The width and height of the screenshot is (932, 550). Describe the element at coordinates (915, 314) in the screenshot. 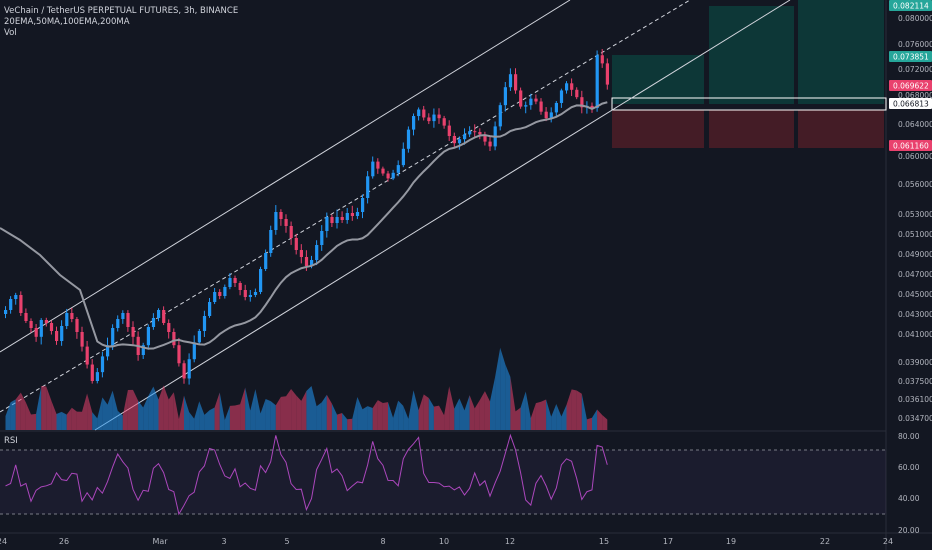

I see `price-tick-label: 0.043000` at that location.